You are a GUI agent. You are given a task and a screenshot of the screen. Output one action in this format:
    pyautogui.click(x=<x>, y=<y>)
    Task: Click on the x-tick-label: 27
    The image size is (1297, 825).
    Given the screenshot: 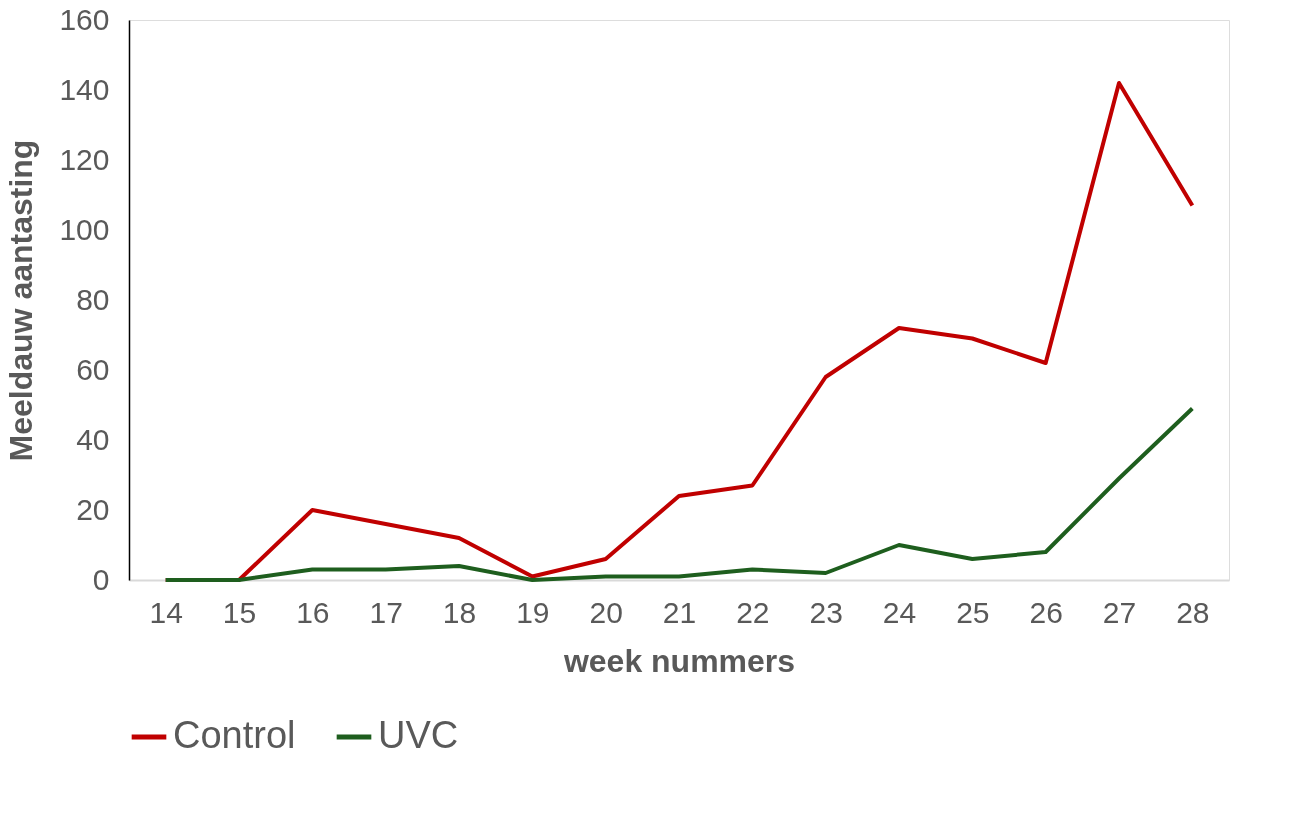 What is the action you would take?
    pyautogui.click(x=1119, y=612)
    